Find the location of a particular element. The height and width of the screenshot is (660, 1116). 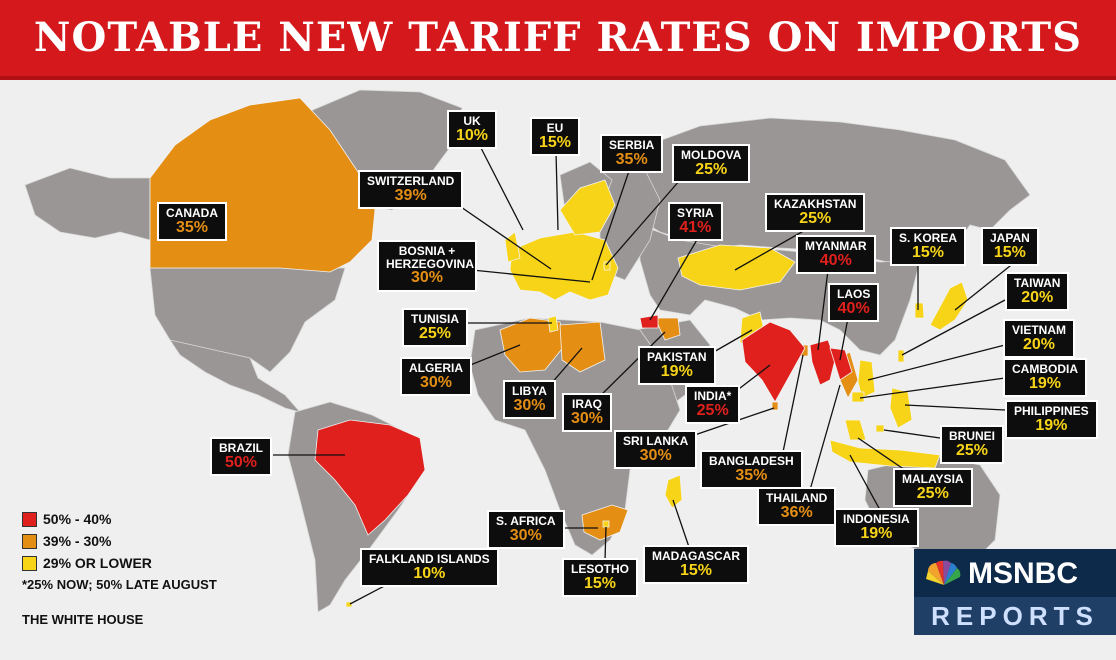

country-name: S. KOREA is located at coordinates (928, 238).